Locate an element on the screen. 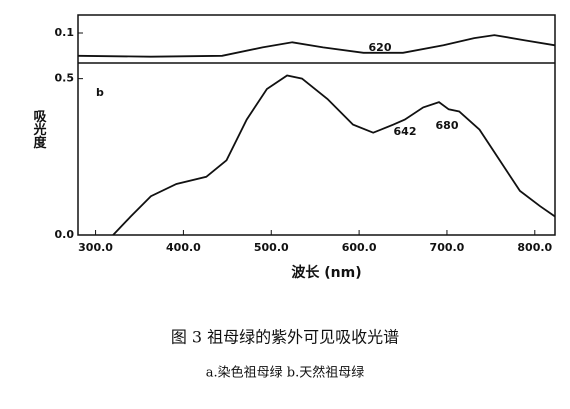  panel-label: b is located at coordinates (100, 92).